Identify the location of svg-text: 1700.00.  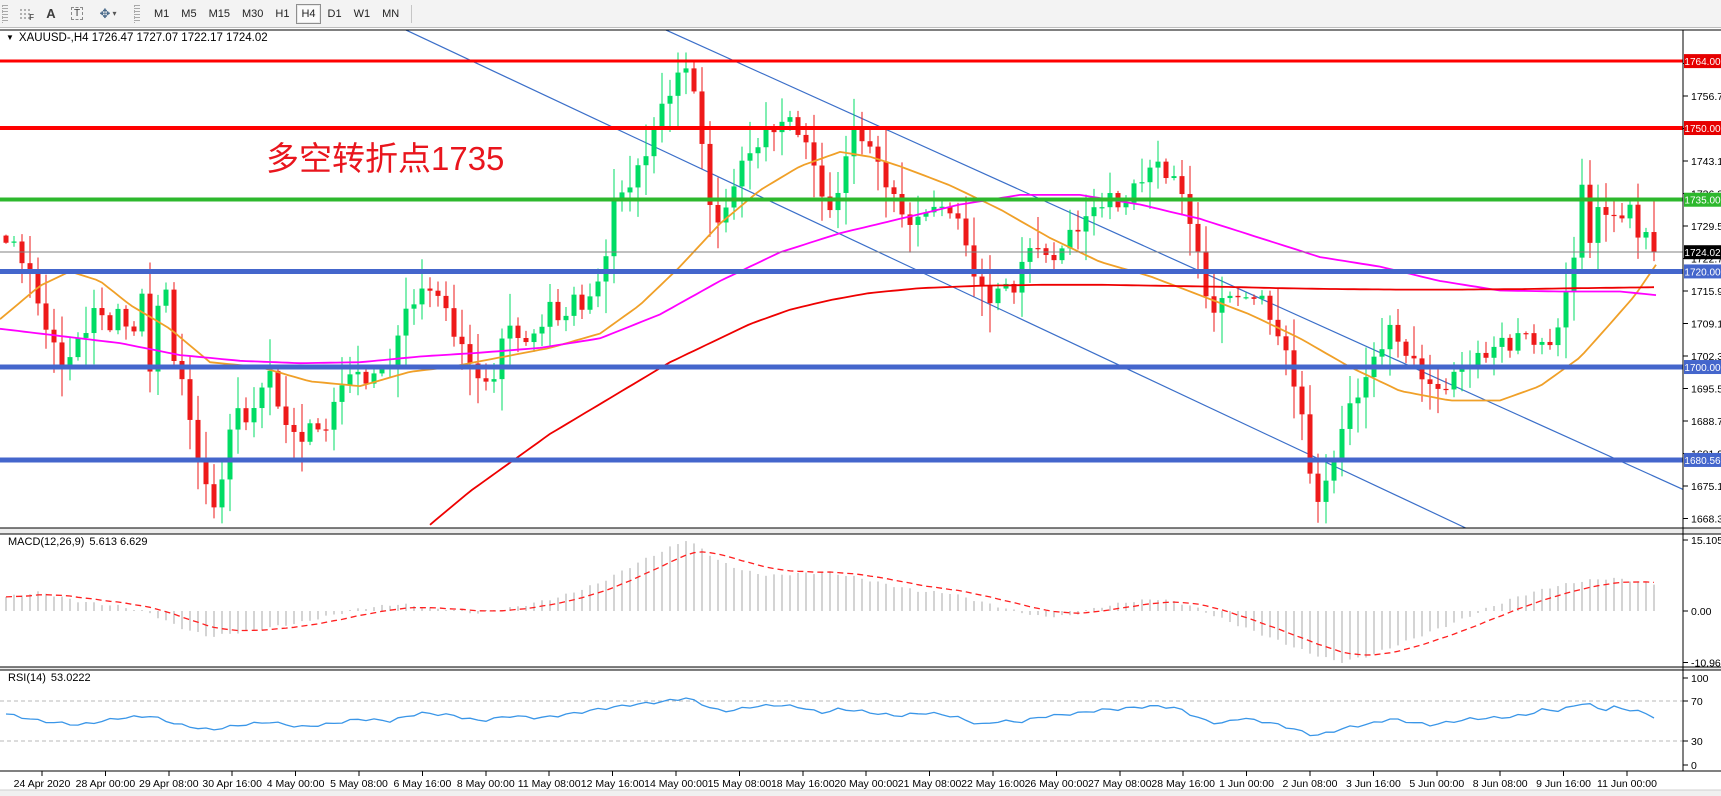
(1702, 368).